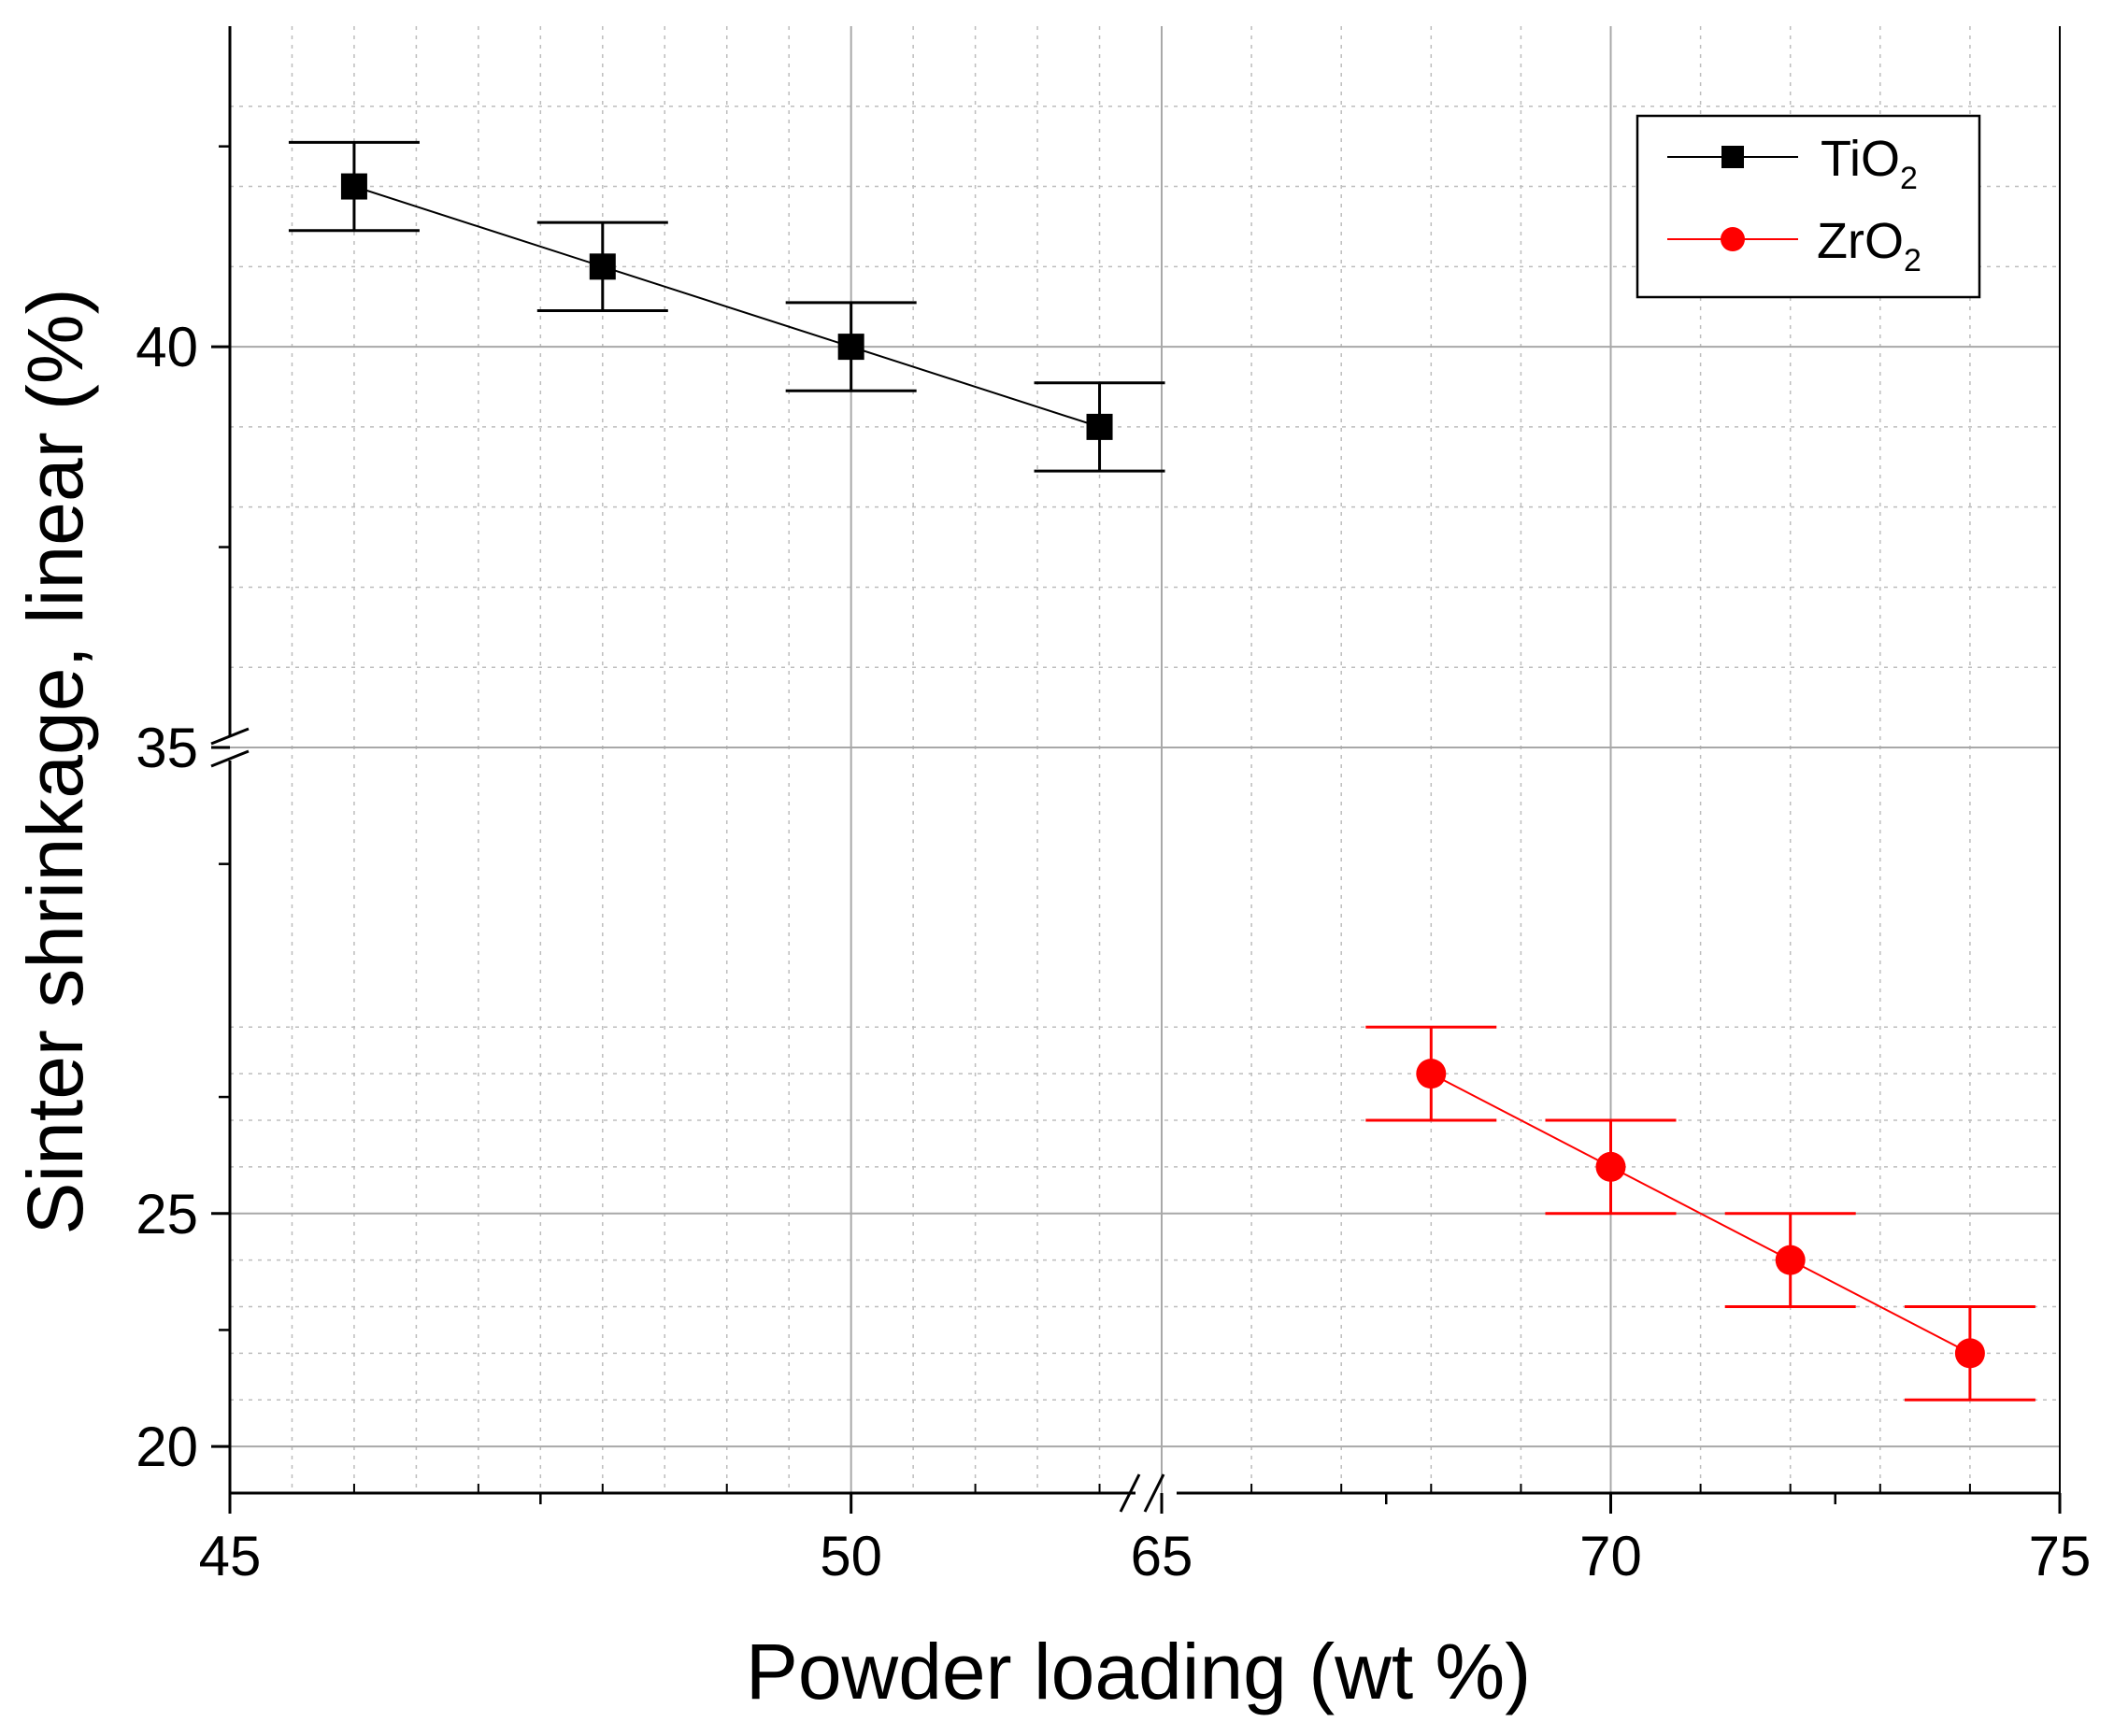 The height and width of the screenshot is (1736, 2114). I want to click on legend-label-tio2: TiO2, so click(1870, 163).